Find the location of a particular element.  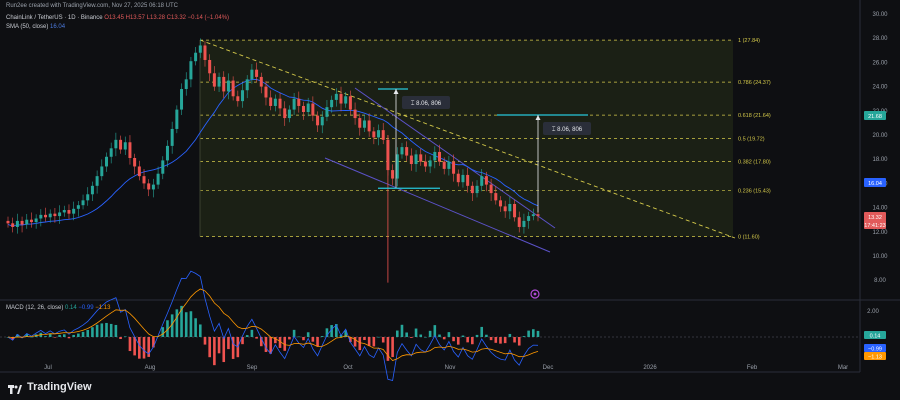

price-tick-label: 26.00 is located at coordinates (880, 63).